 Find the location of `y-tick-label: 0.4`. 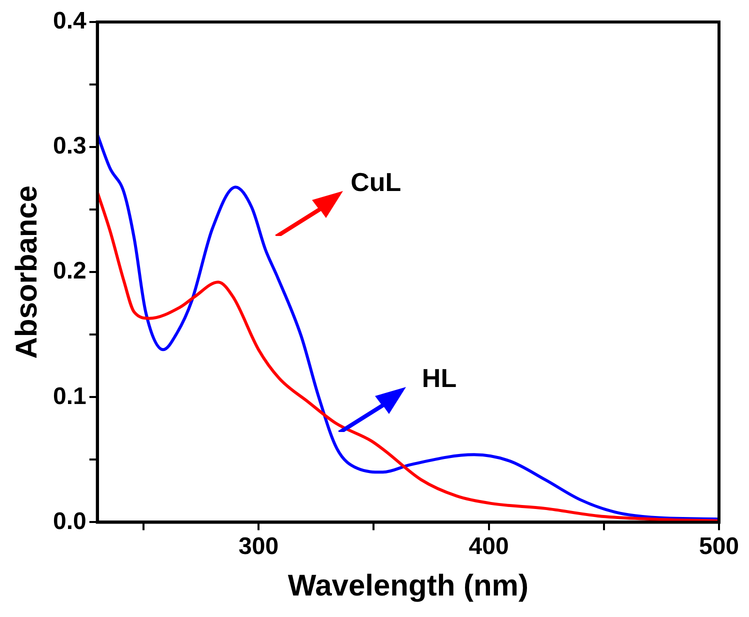

y-tick-label: 0.4 is located at coordinates (70, 21).